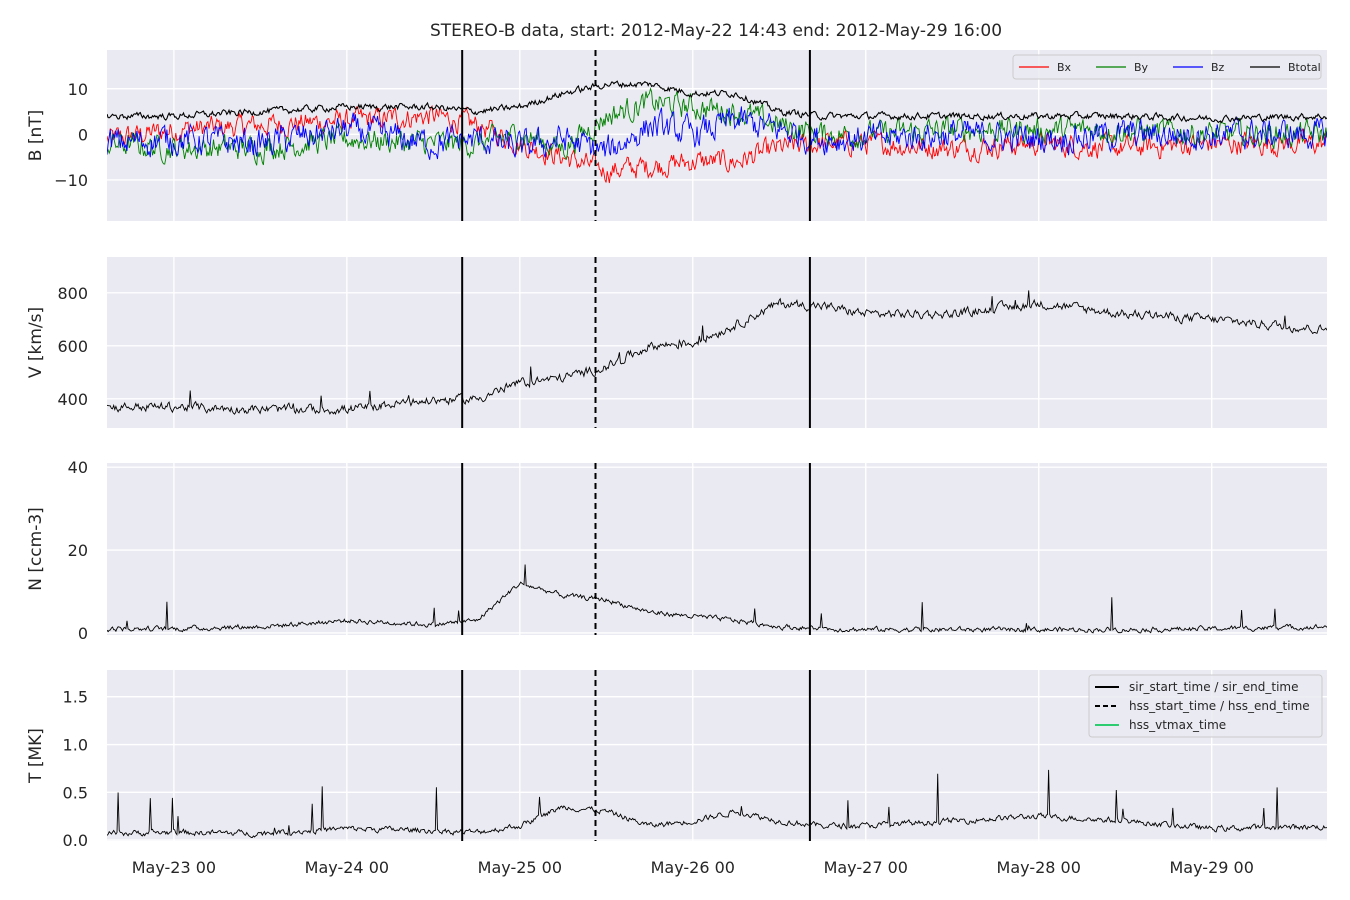 The height and width of the screenshot is (900, 1350). What do you see at coordinates (1141, 67) in the screenshot?
I see `legend-label: By` at bounding box center [1141, 67].